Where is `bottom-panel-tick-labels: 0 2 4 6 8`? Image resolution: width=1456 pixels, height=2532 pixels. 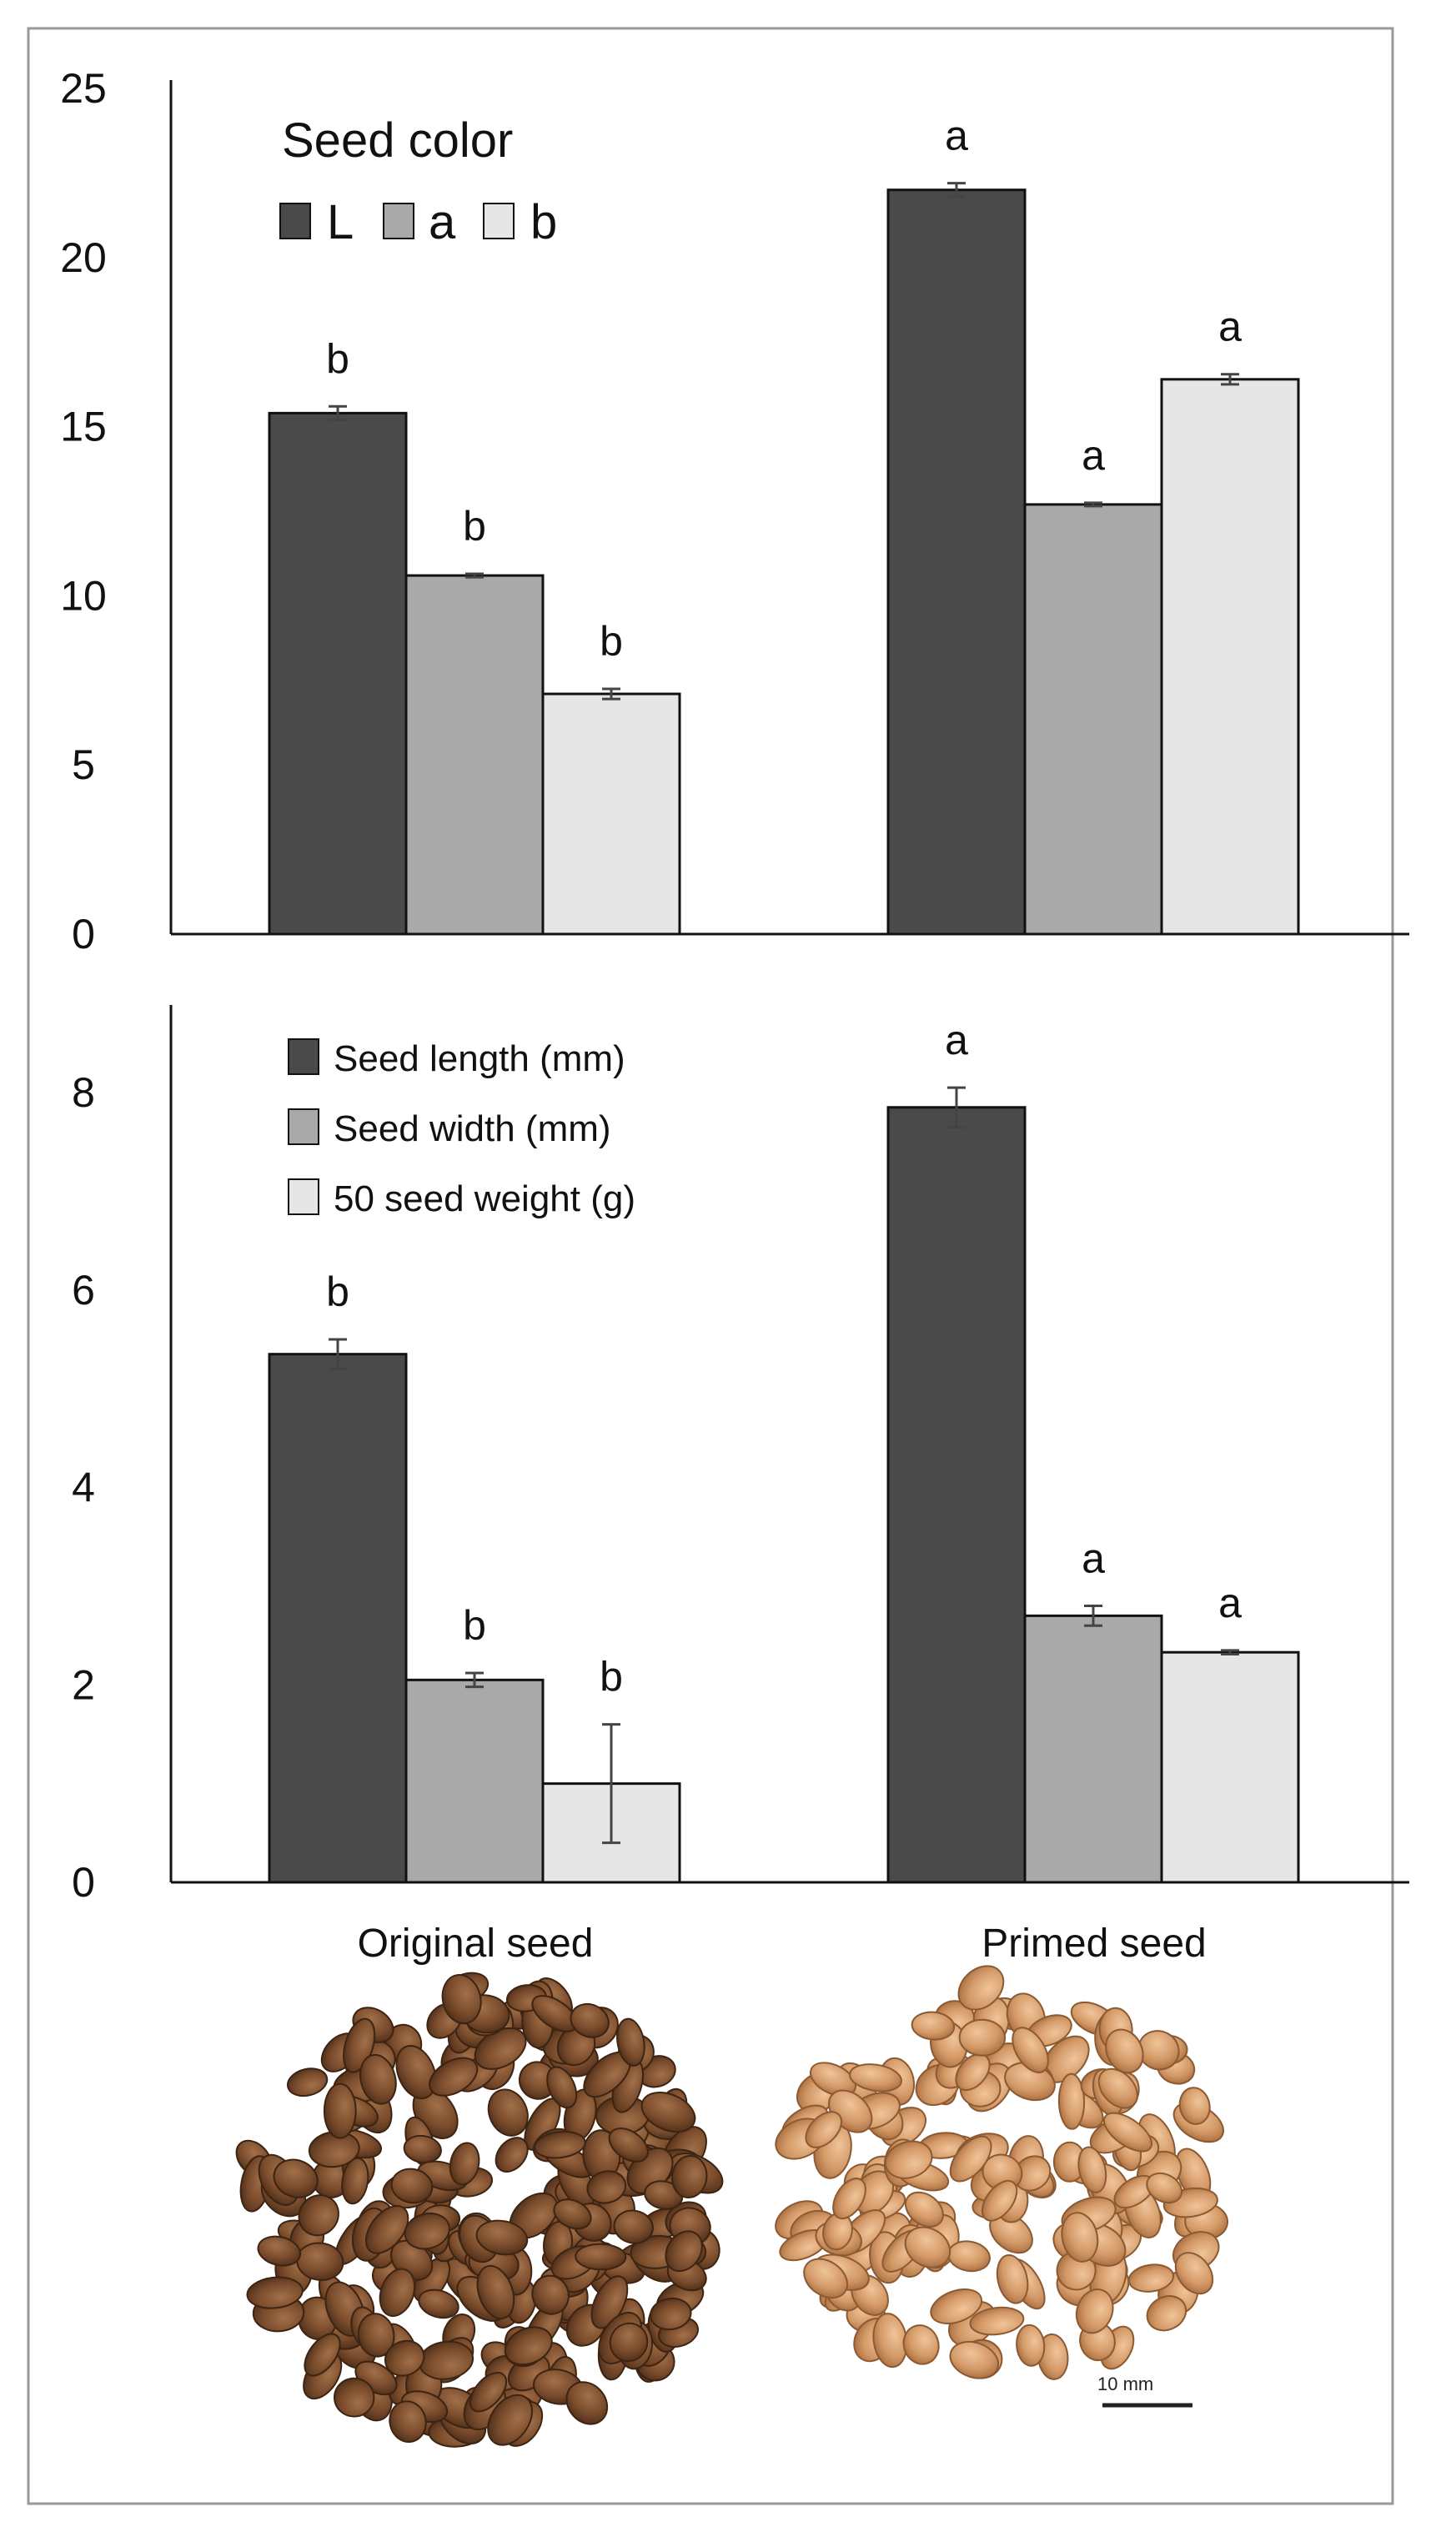 bottom-panel-tick-labels: 0 2 4 6 8 is located at coordinates (83, 1487).